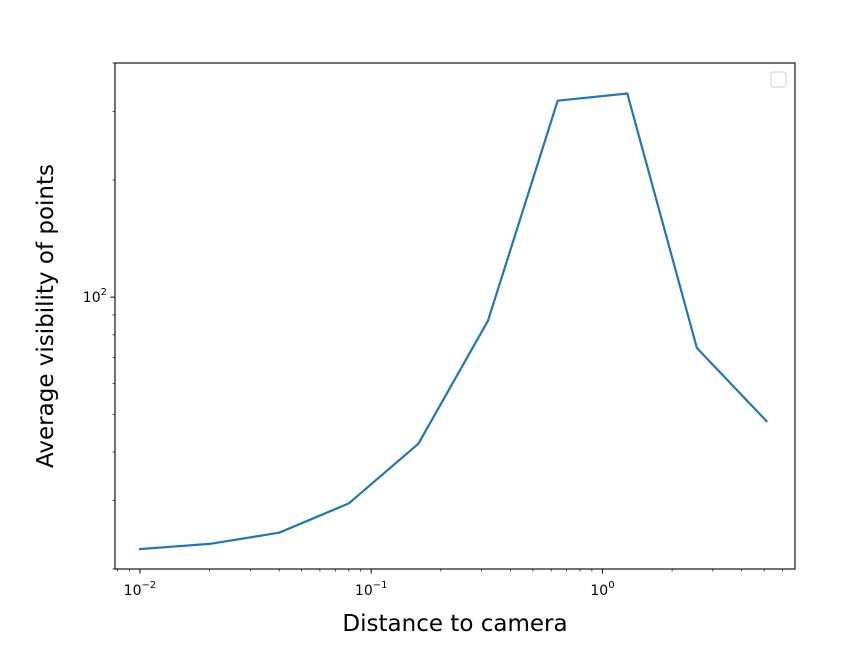 The width and height of the screenshot is (868, 658). What do you see at coordinates (95, 296) in the screenshot?
I see `y-tick-label: 102` at bounding box center [95, 296].